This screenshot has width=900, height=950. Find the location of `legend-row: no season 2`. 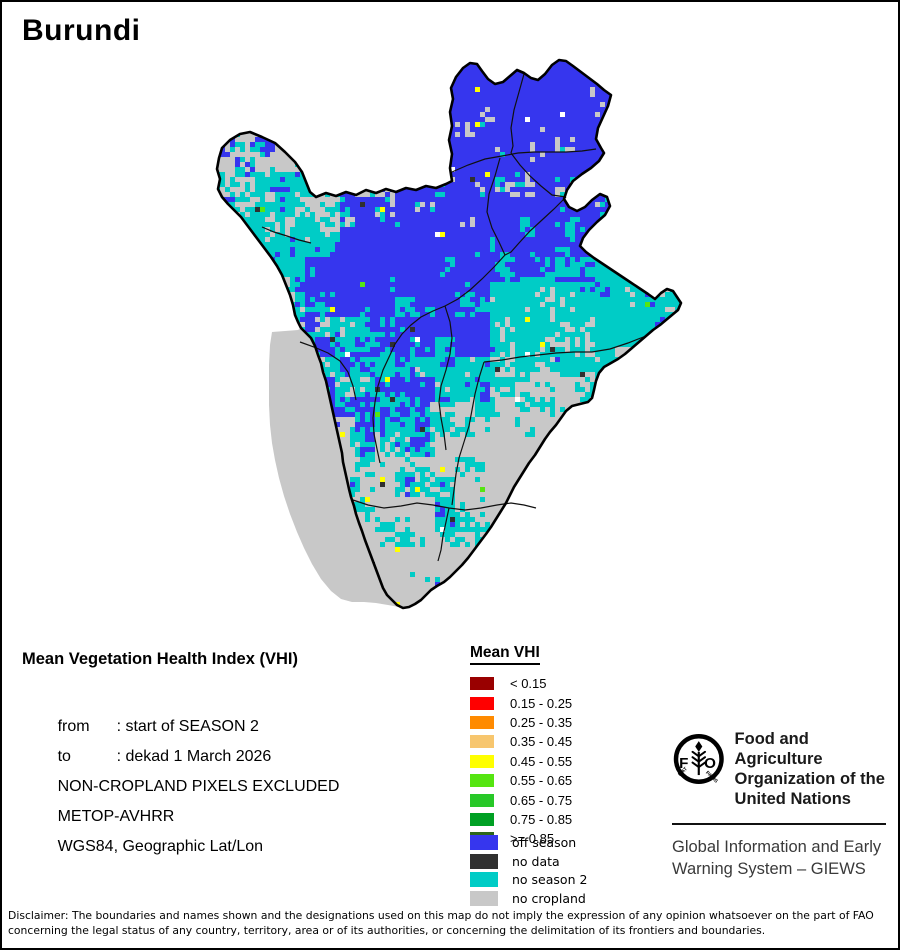

legend-row: no season 2 is located at coordinates (528, 879).